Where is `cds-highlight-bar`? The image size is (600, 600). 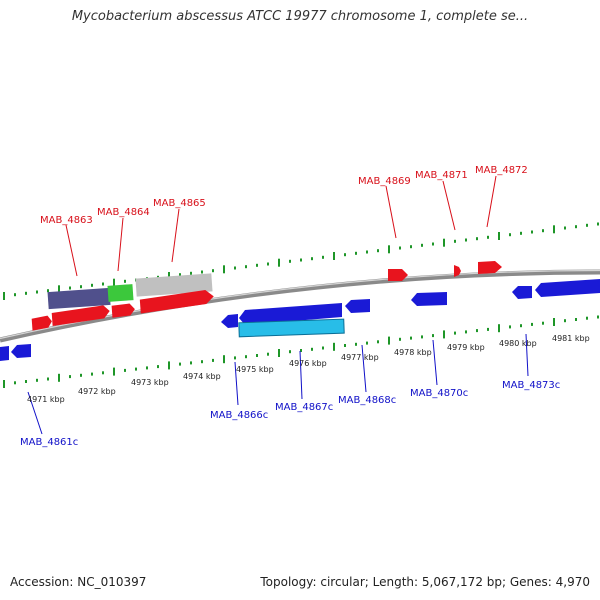 cds-highlight-bar is located at coordinates (291, 328).